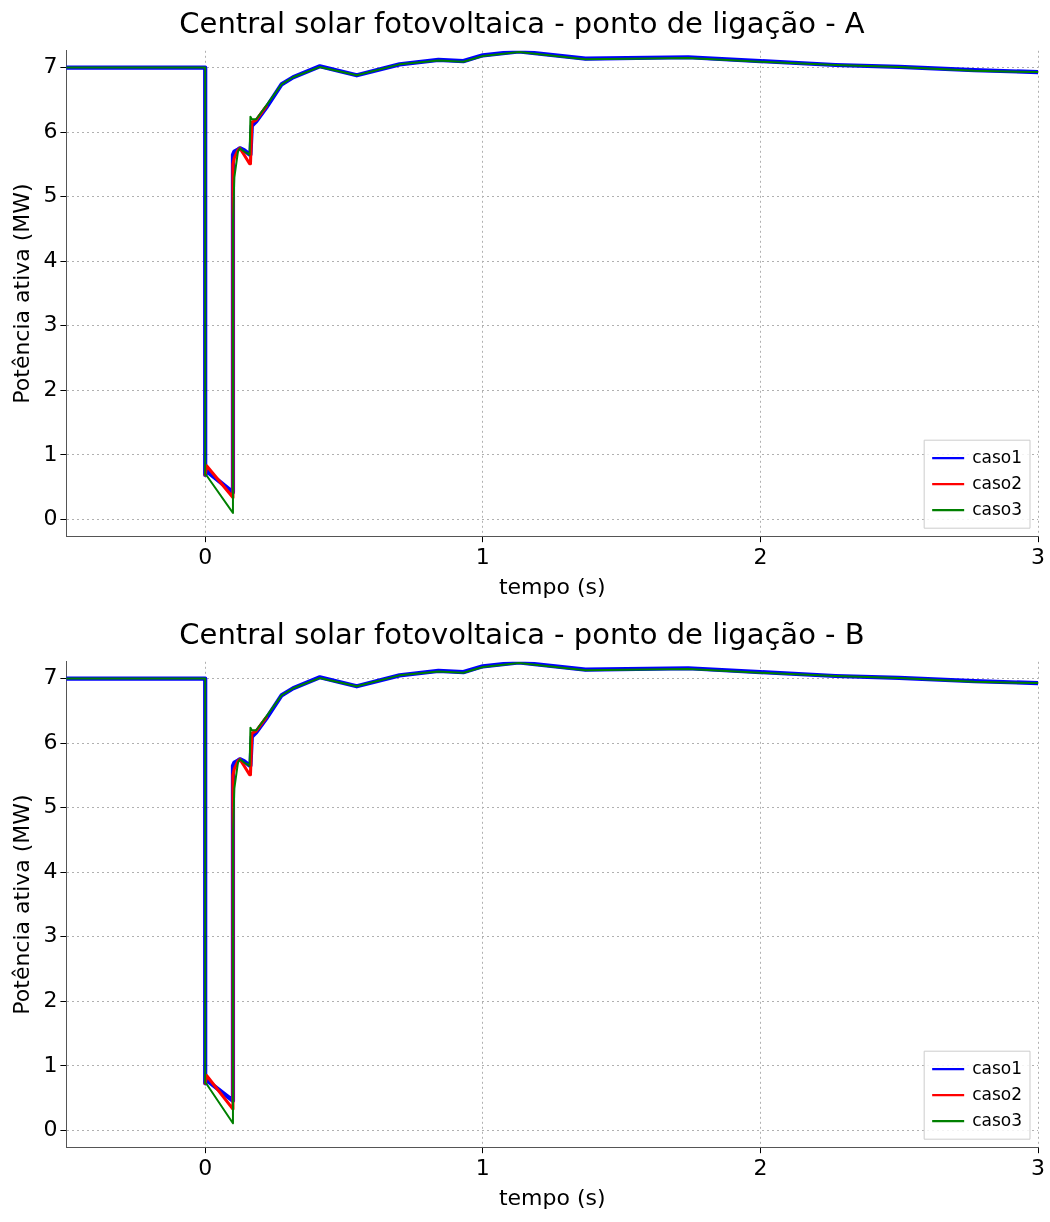 This screenshot has width=1050, height=1222. I want to click on chart-title: Central solar fotovoltaica - ponto de ligação - B, so click(522, 633).